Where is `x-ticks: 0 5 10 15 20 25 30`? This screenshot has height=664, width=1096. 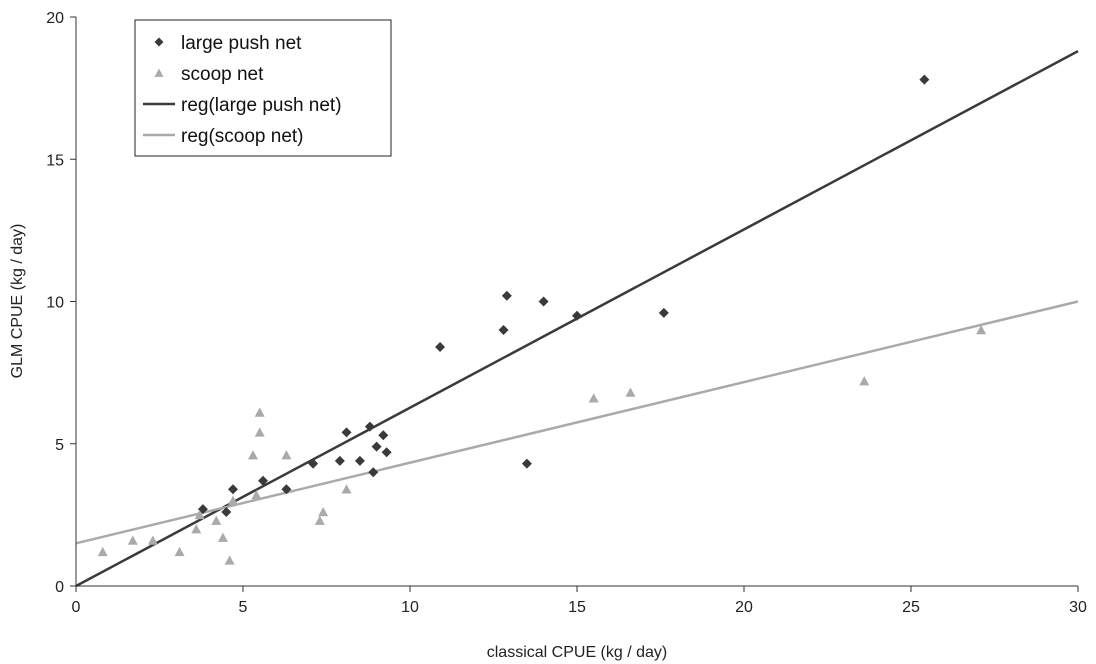
x-ticks: 0 5 10 15 20 25 30 is located at coordinates (579, 601).